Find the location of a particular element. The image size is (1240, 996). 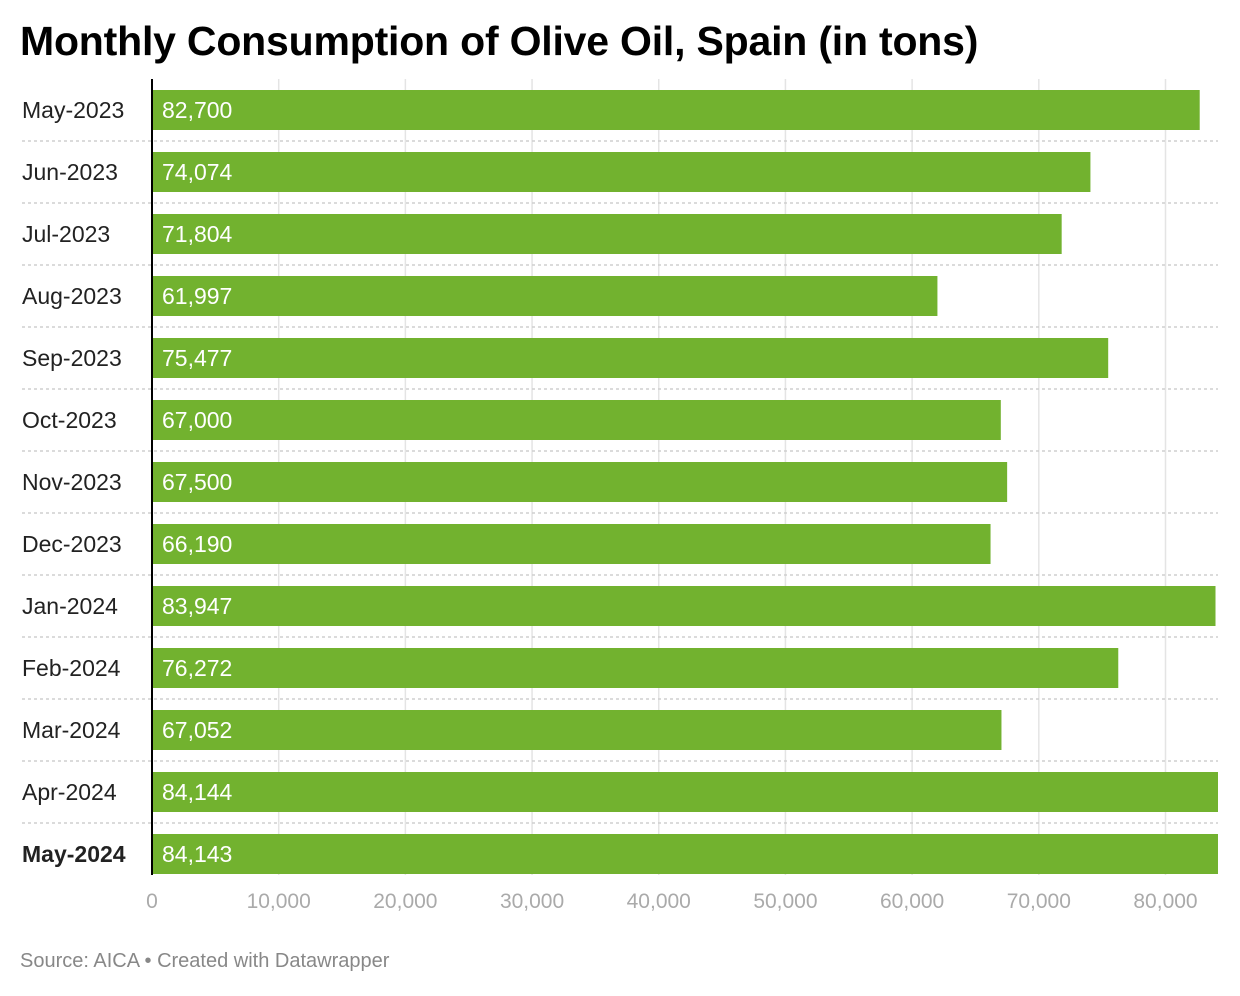

value-label: 76,272 is located at coordinates (197, 668).